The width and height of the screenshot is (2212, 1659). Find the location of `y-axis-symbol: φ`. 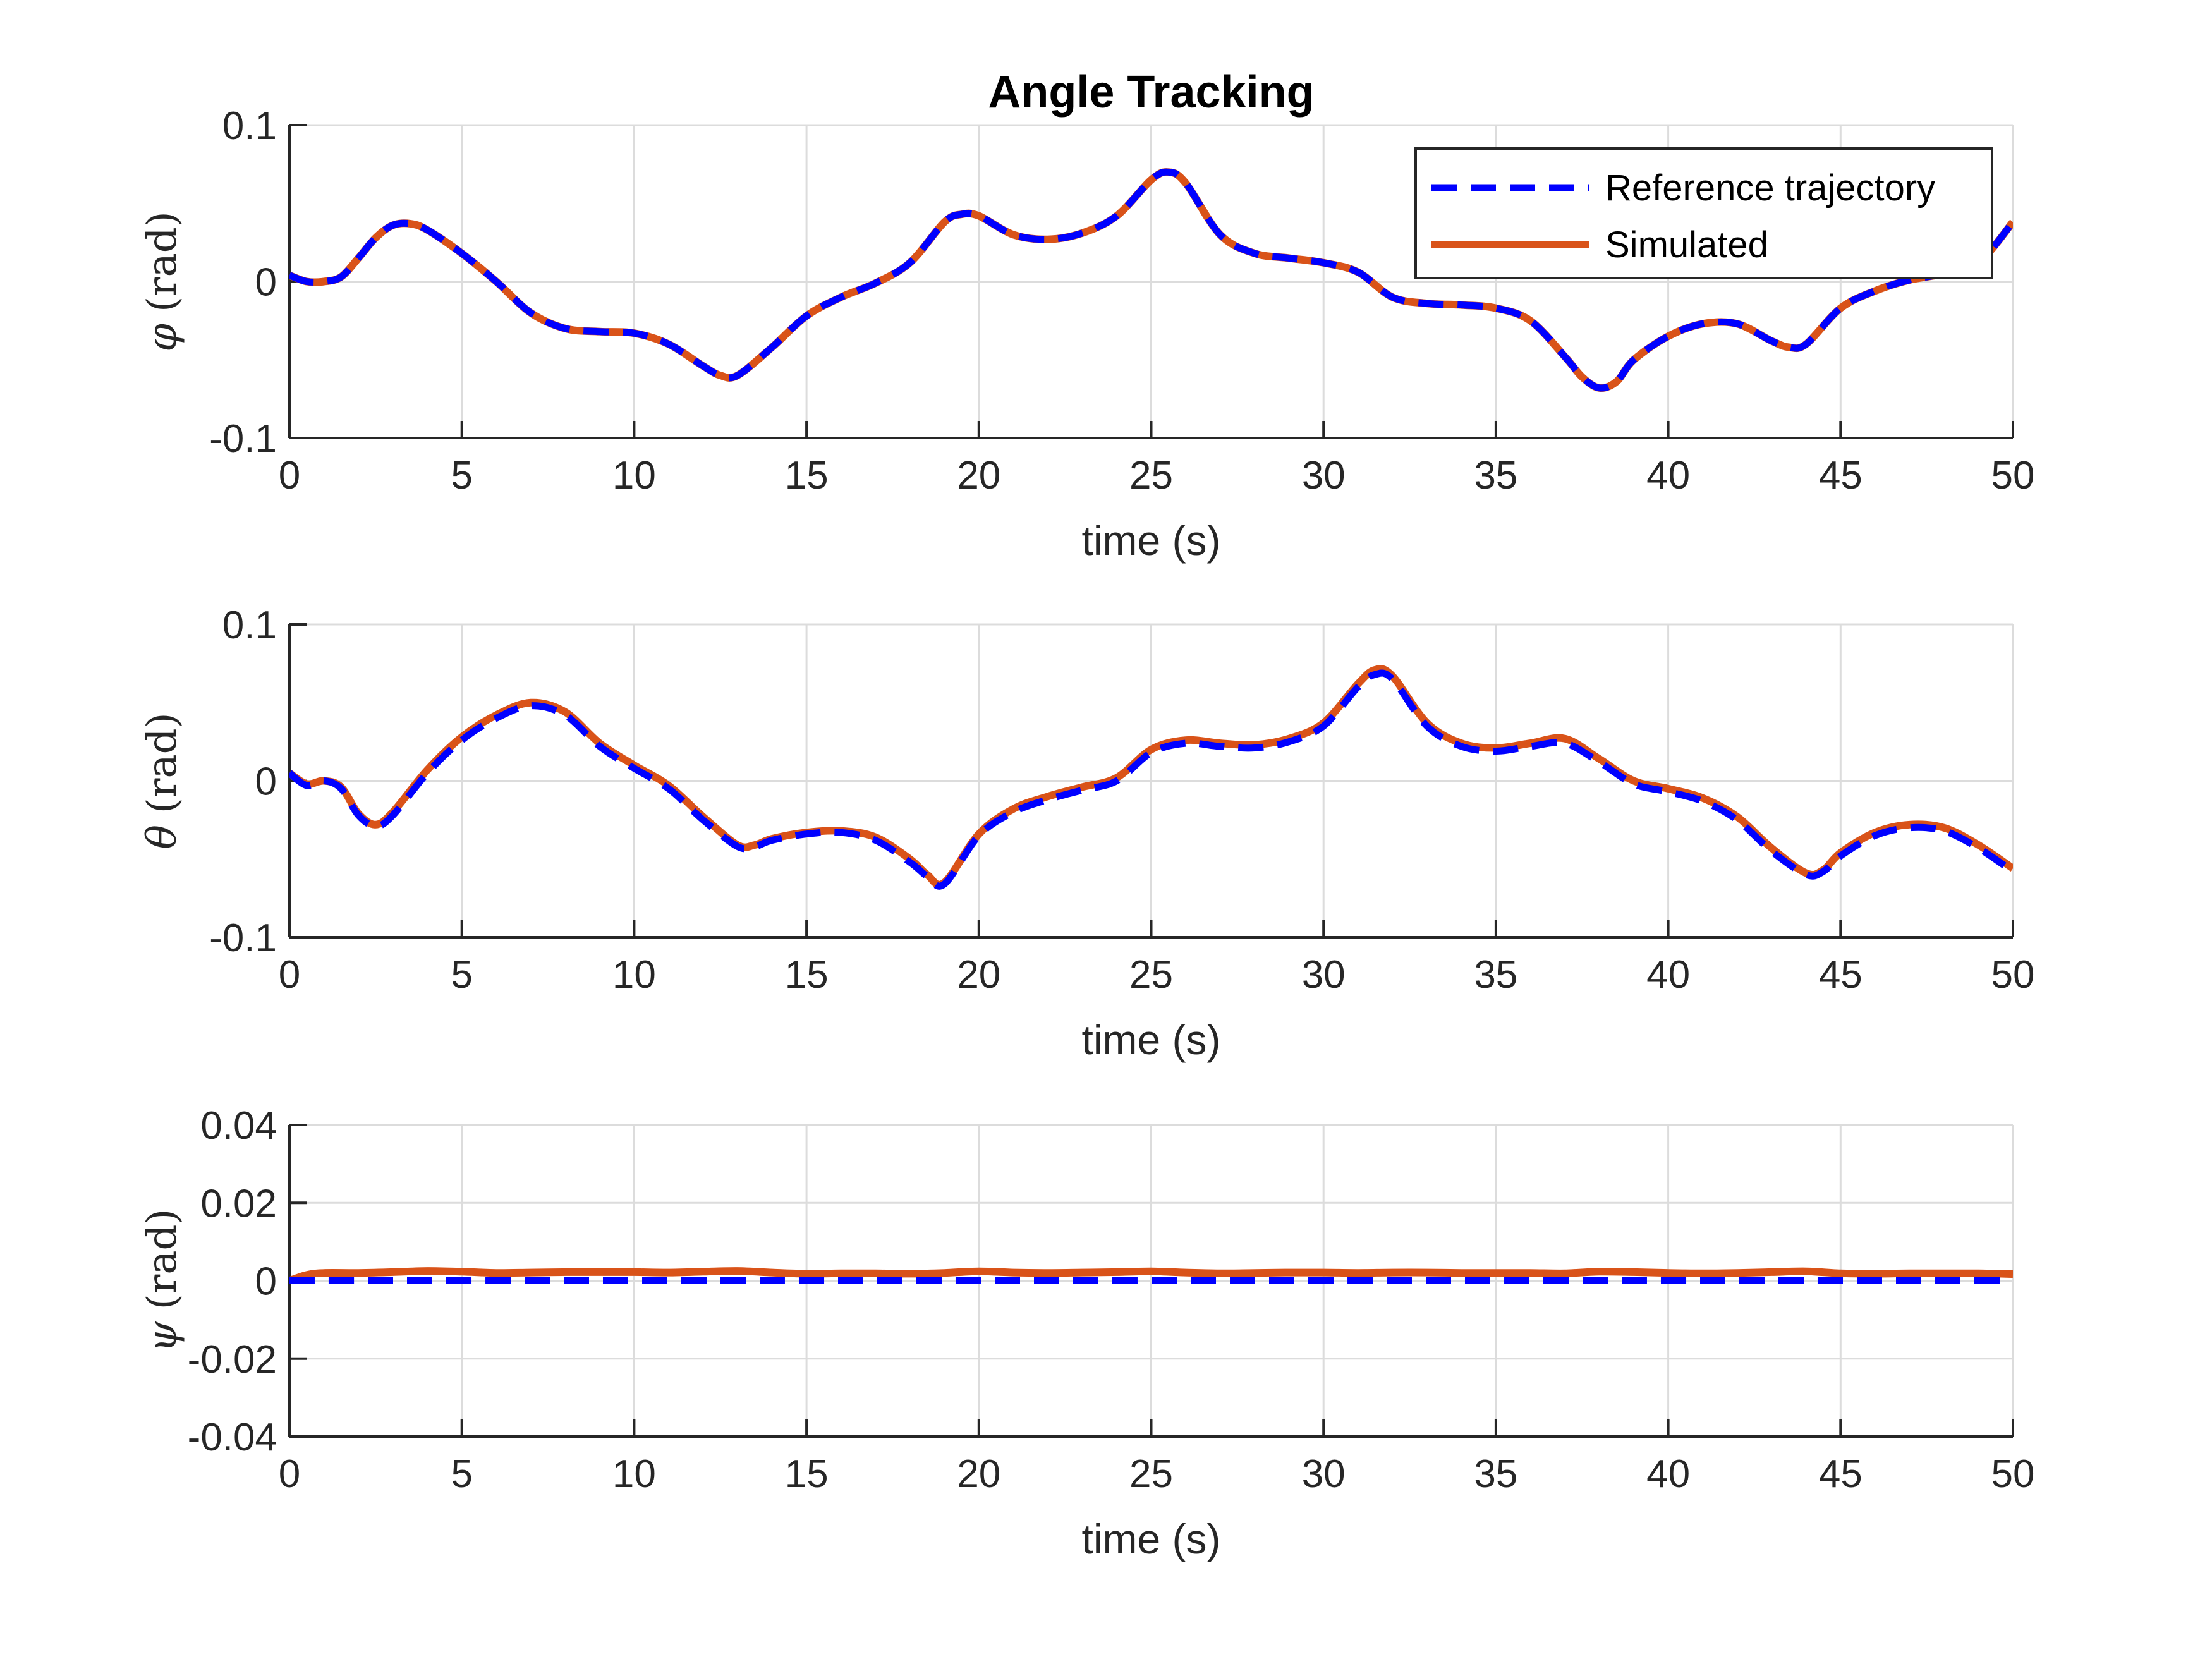

y-axis-symbol: φ is located at coordinates (162, 338).